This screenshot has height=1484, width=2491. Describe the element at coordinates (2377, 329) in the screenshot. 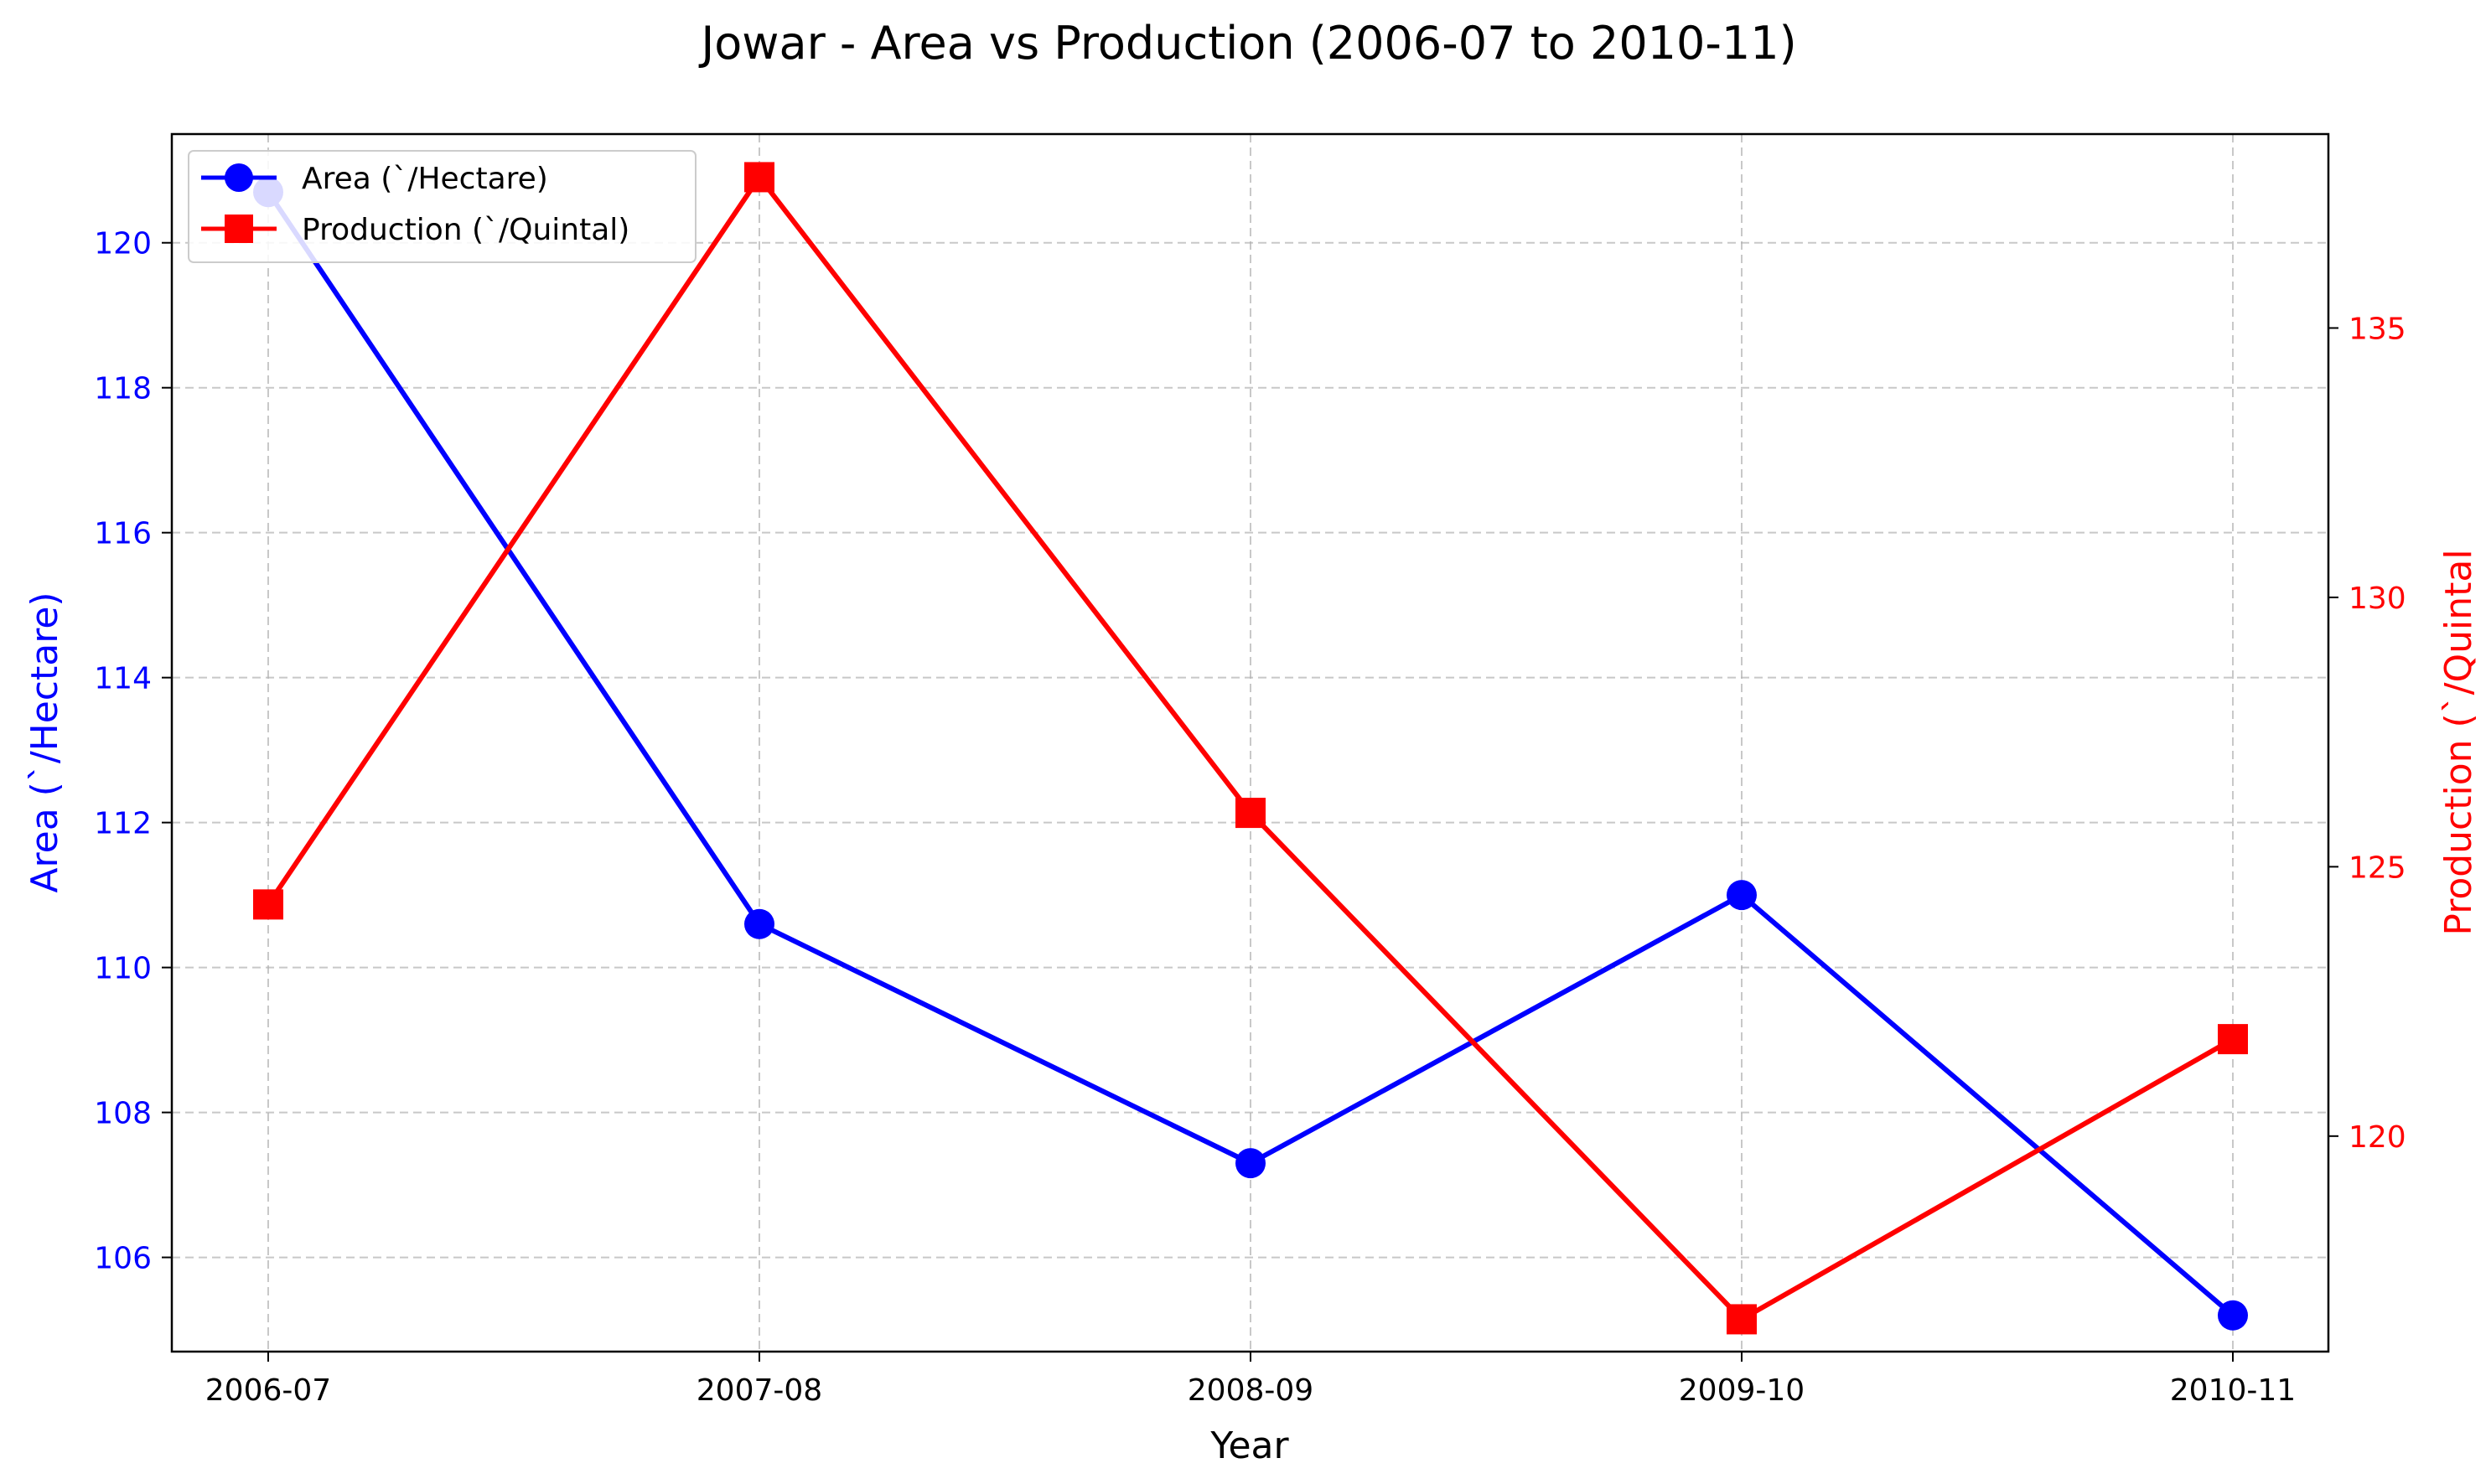

I see `y-right-tick-label: 135` at that location.